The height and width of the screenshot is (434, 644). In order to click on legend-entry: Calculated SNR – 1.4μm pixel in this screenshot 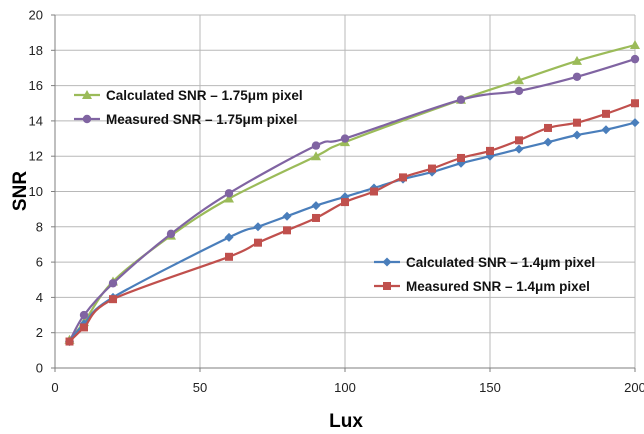, I will do `click(484, 262)`.